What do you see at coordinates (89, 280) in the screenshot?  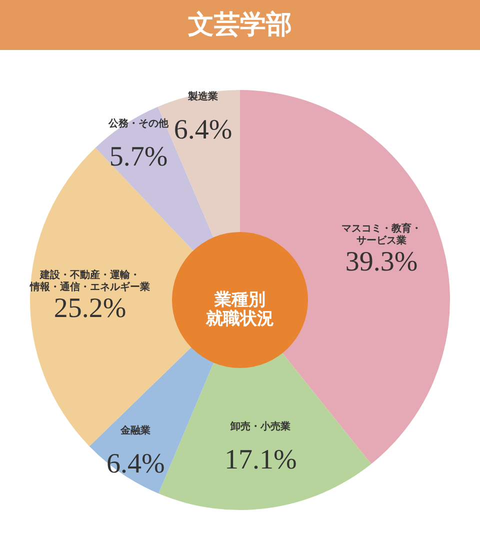 I see `slice-label: 建設・不動産・運輸・情報・通信・エネルギー業` at bounding box center [89, 280].